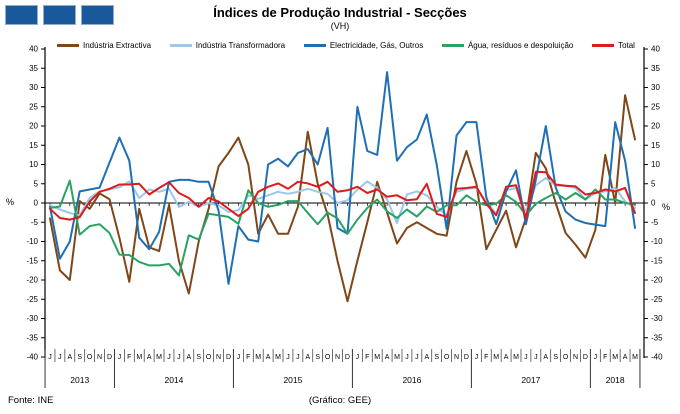 The height and width of the screenshot is (414, 680). I want to click on legend-item: Total, so click(613, 45).